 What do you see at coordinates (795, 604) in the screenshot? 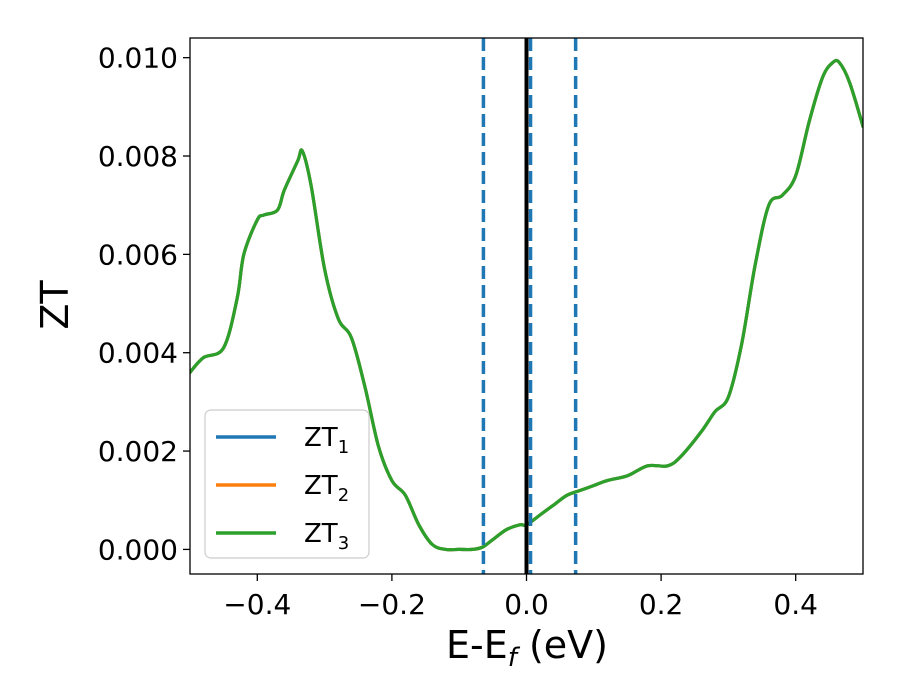
I see `x-tick-label: 0.4` at bounding box center [795, 604].